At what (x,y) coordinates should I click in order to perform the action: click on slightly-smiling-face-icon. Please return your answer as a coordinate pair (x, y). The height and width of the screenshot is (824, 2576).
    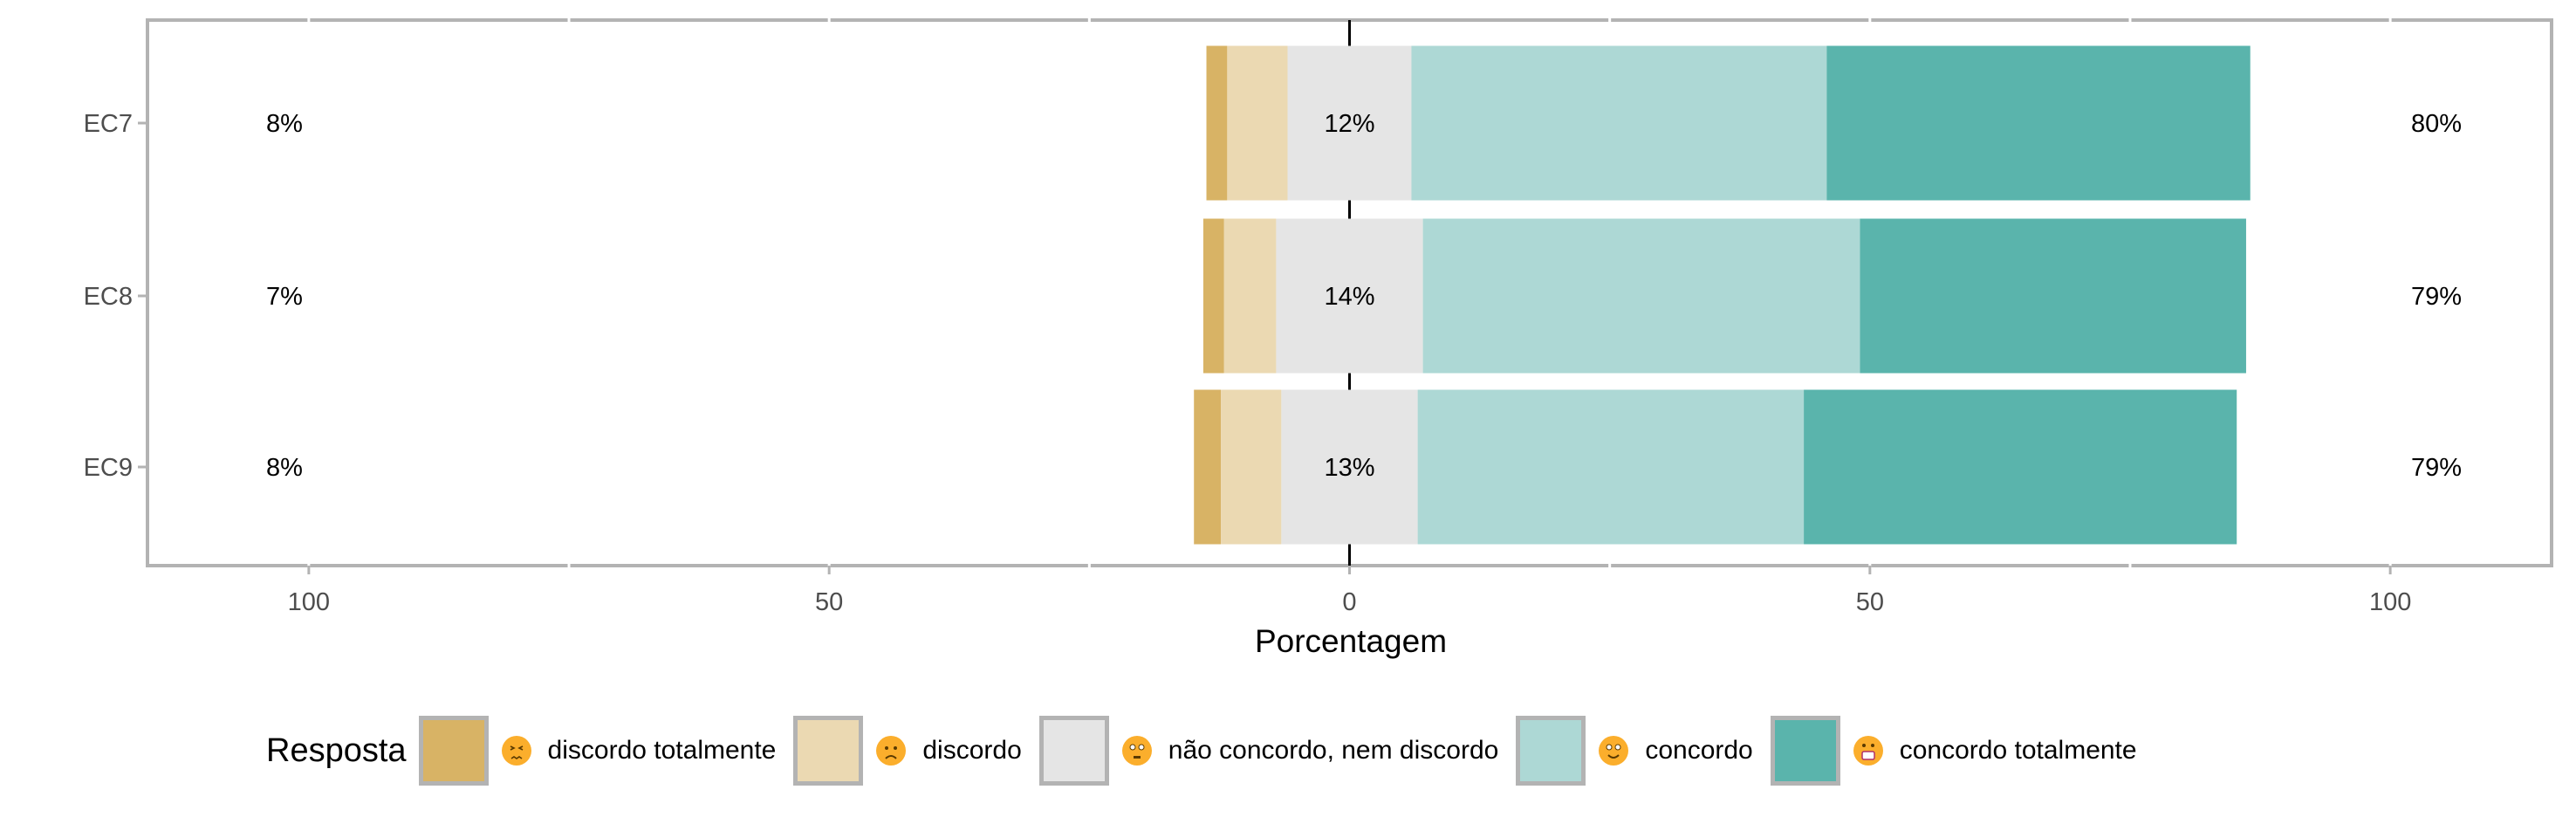
    Looking at the image, I should click on (1613, 750).